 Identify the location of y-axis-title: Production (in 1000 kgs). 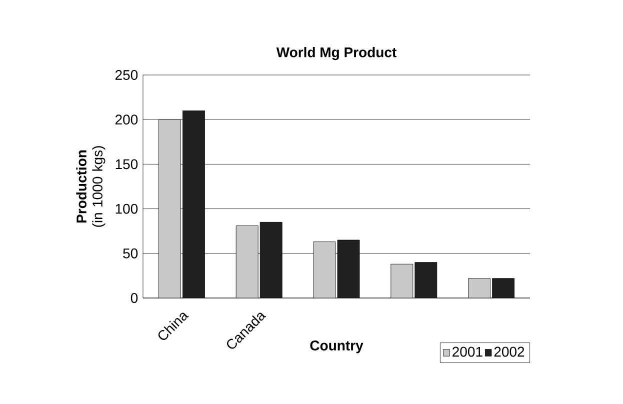
(91, 186).